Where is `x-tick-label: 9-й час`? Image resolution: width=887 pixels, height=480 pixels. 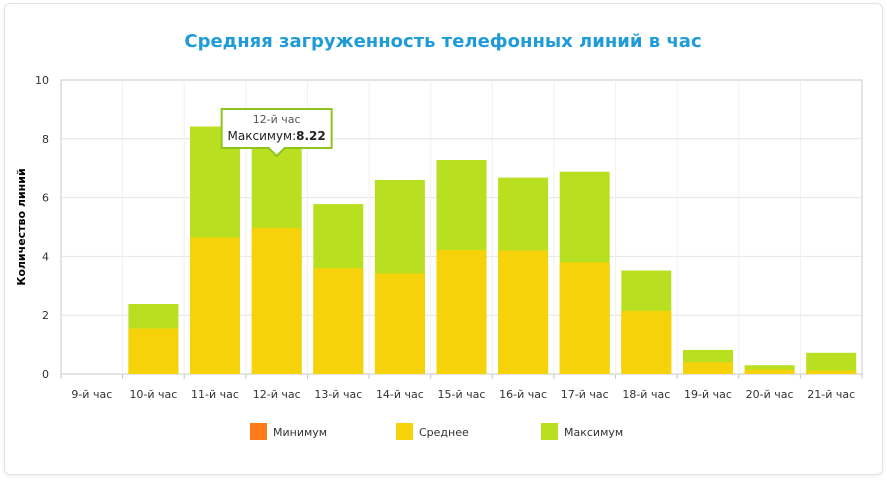
x-tick-label: 9-й час is located at coordinates (91, 394).